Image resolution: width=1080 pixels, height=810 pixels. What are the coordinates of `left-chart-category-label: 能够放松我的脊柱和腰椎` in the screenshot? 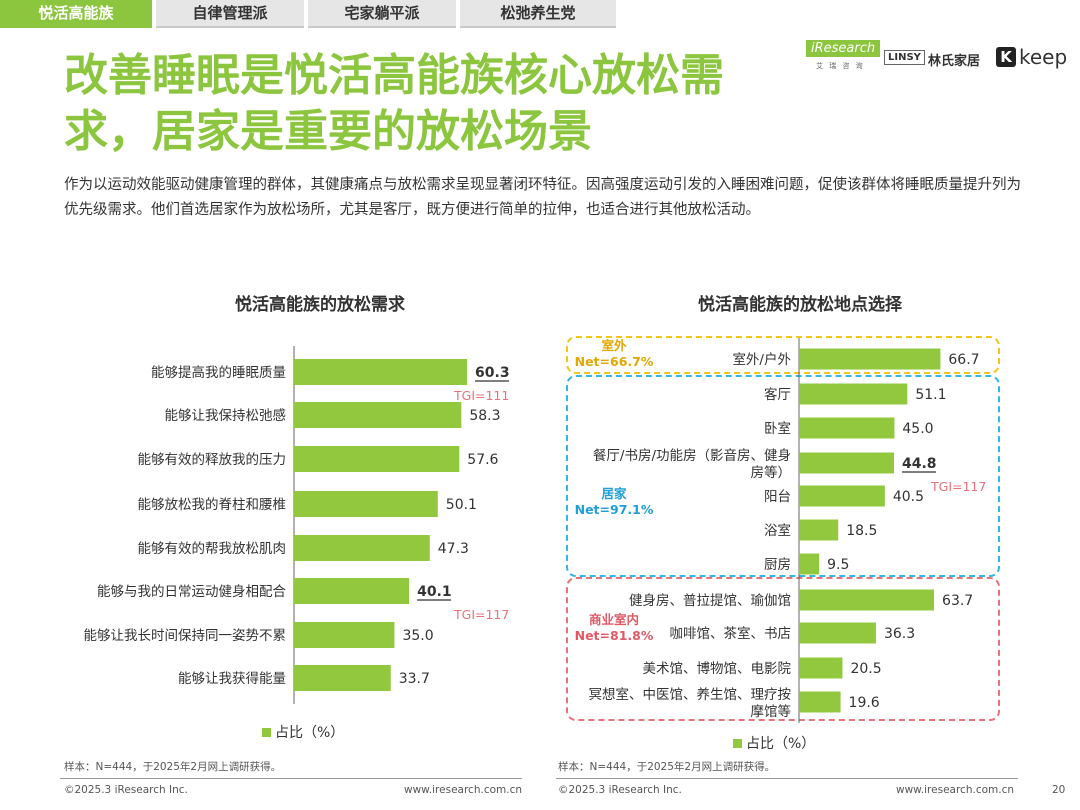 It's located at (212, 505).